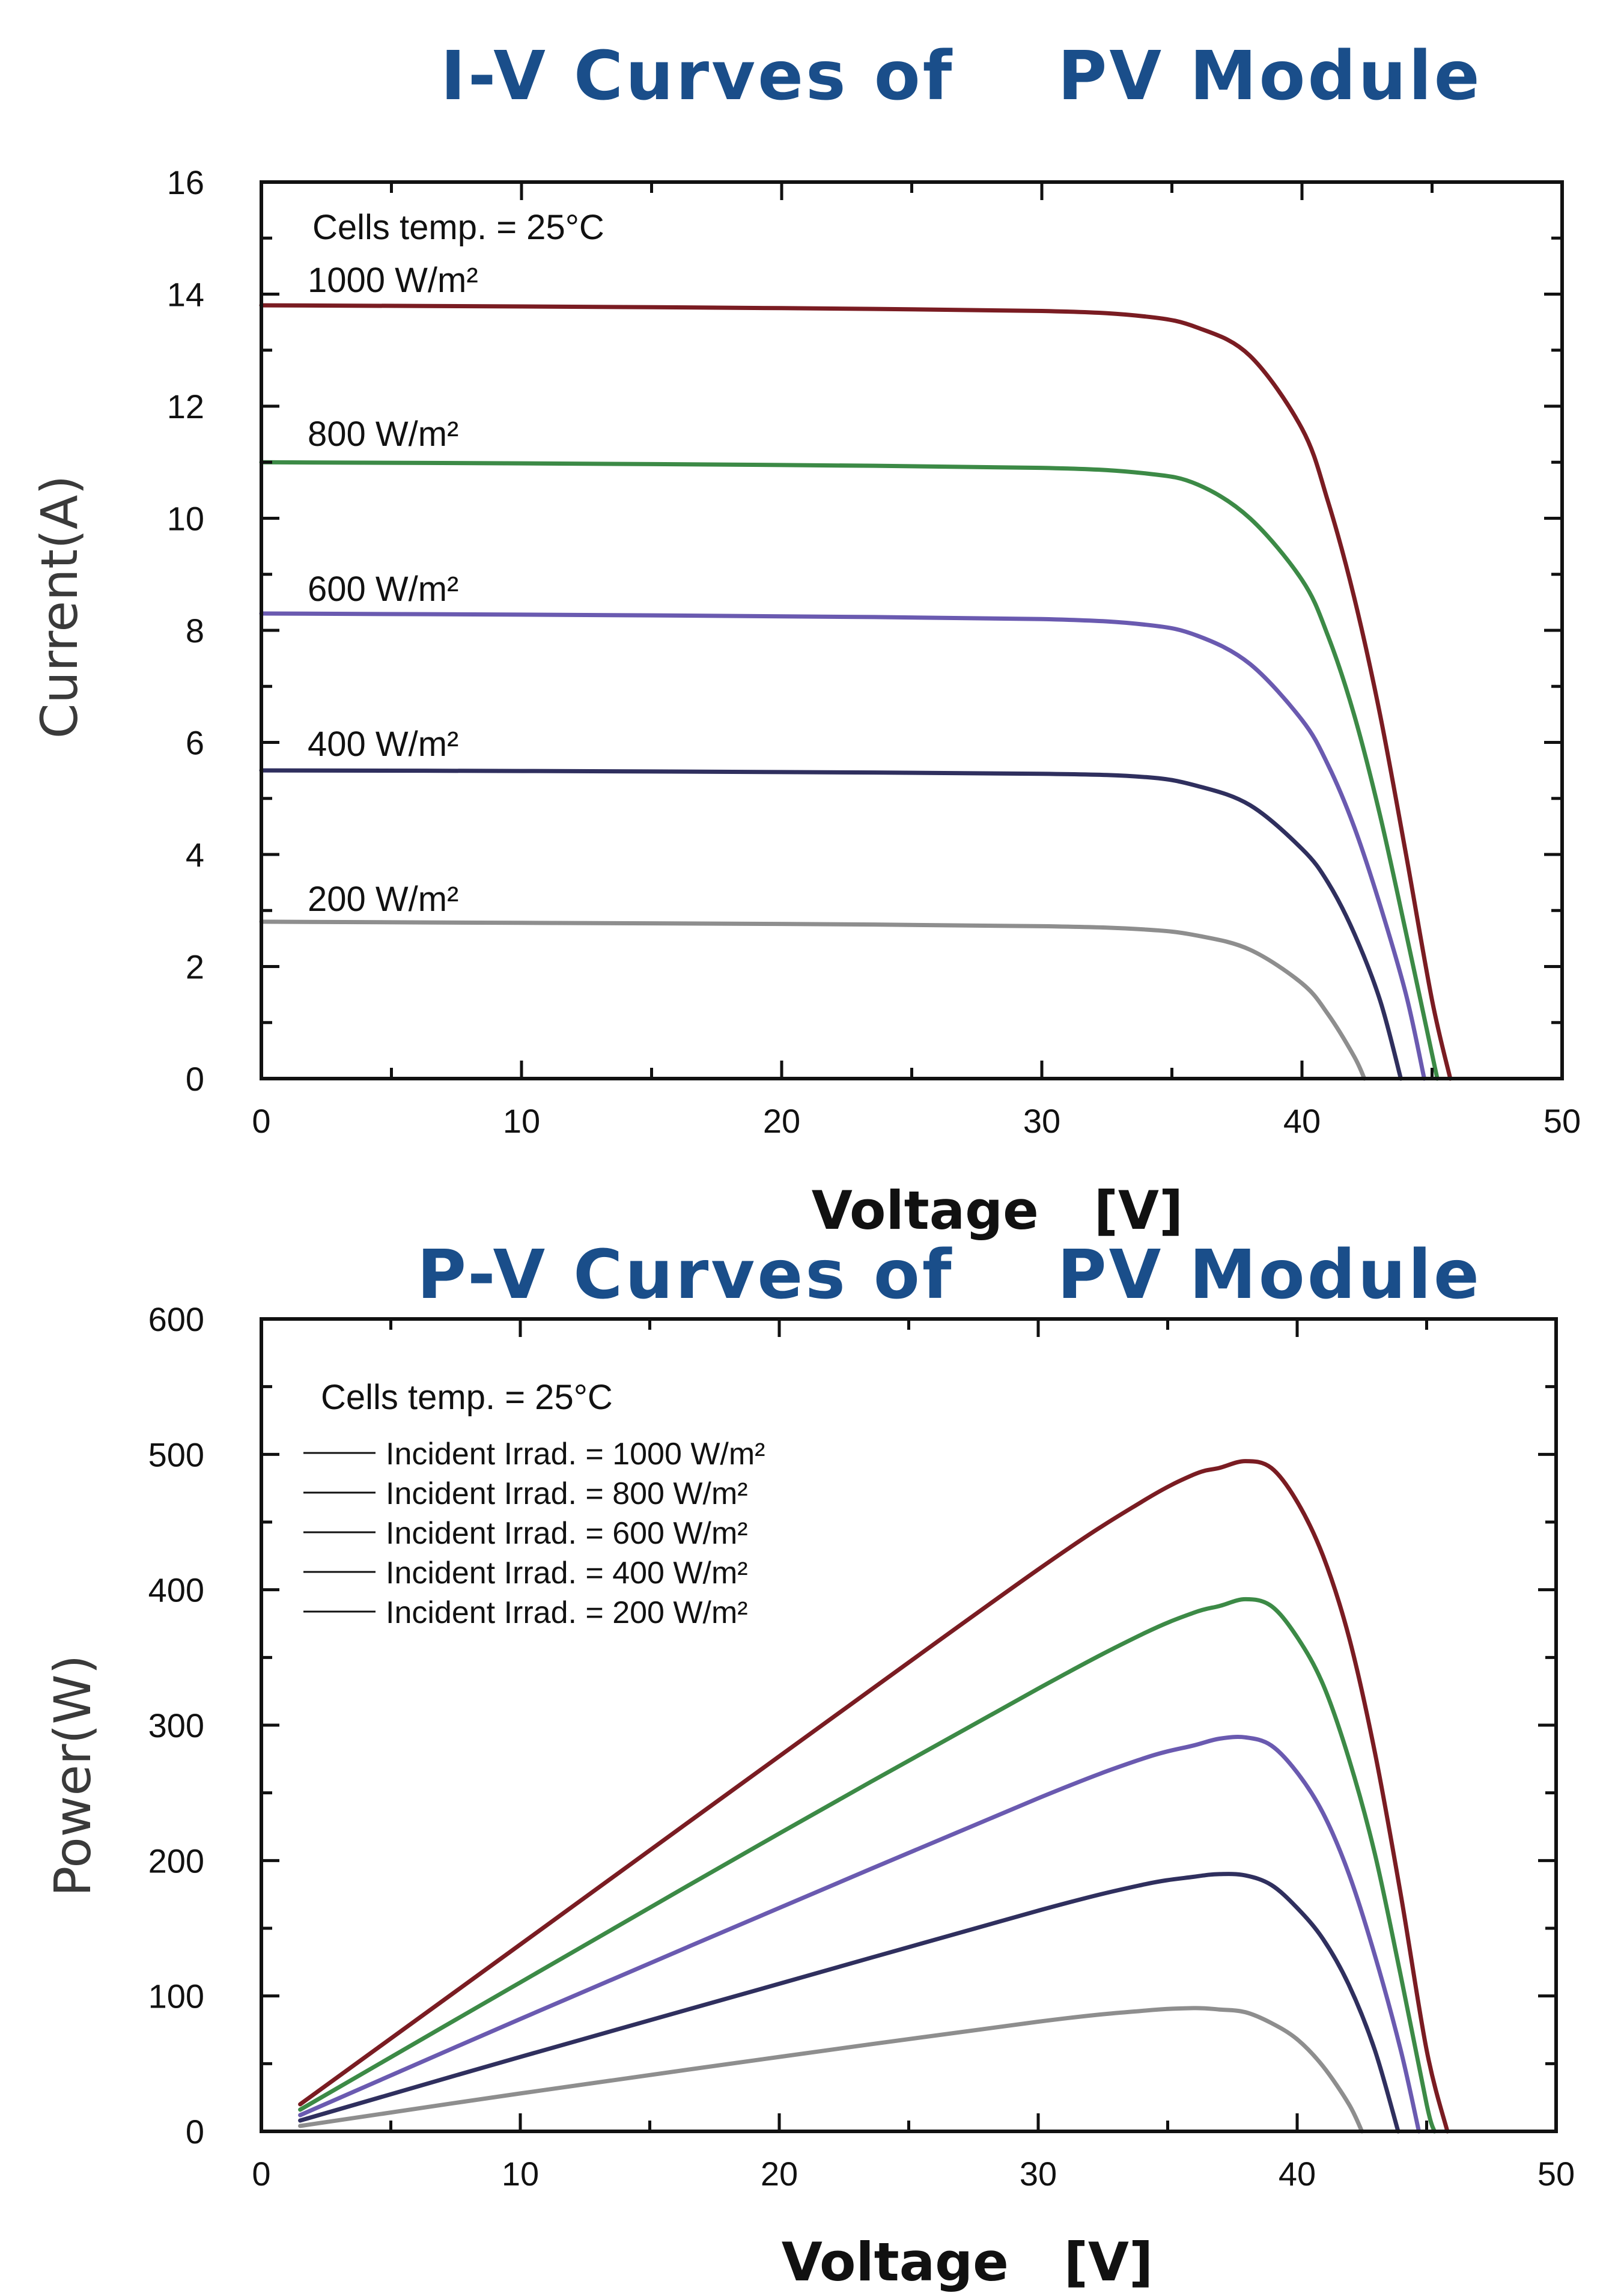 The height and width of the screenshot is (2296, 1615). What do you see at coordinates (521, 1121) in the screenshot?
I see `iv-x-tick-label: 10` at bounding box center [521, 1121].